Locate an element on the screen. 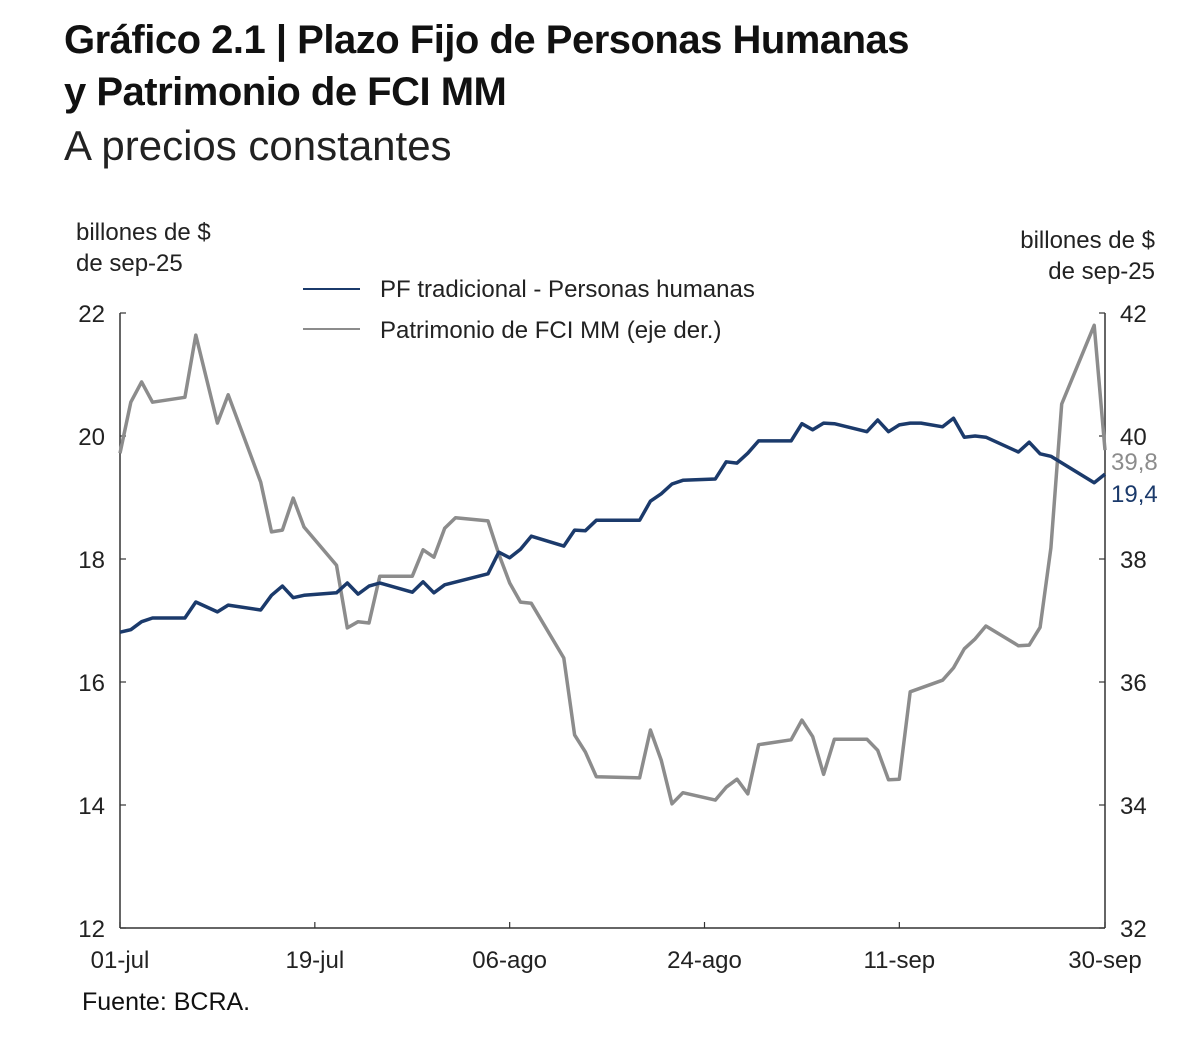 The width and height of the screenshot is (1200, 1038). left-axis-label-line1: billones de $ is located at coordinates (143, 232).